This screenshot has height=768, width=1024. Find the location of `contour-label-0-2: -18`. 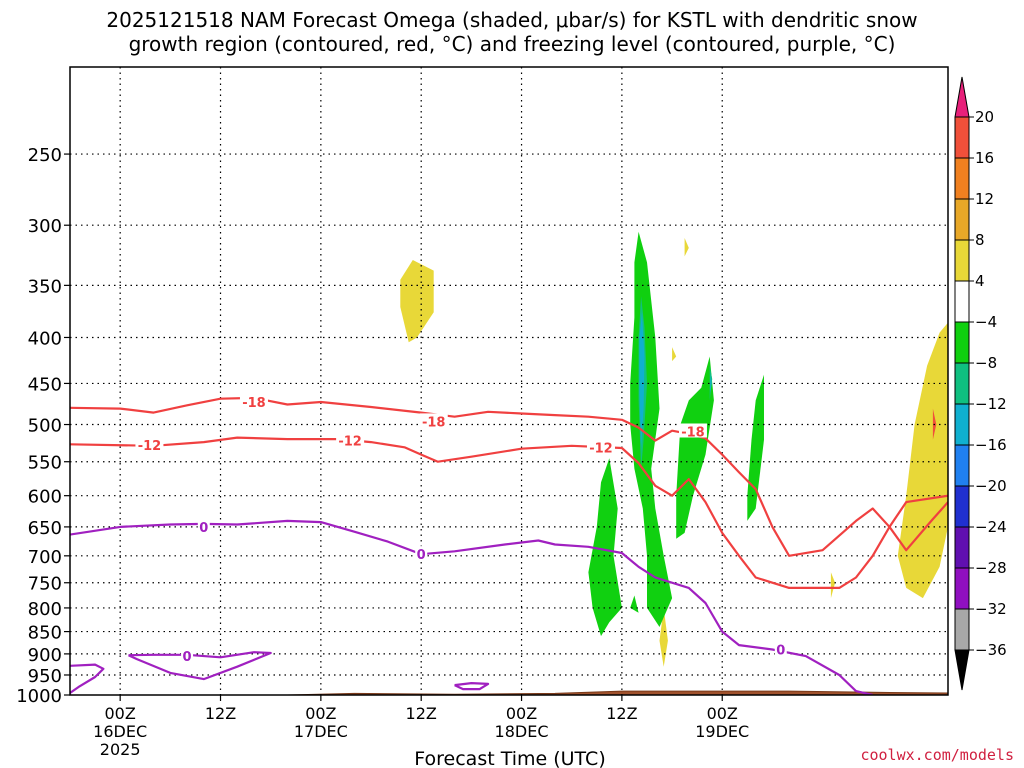

contour-label-0-2: -18 is located at coordinates (693, 432).